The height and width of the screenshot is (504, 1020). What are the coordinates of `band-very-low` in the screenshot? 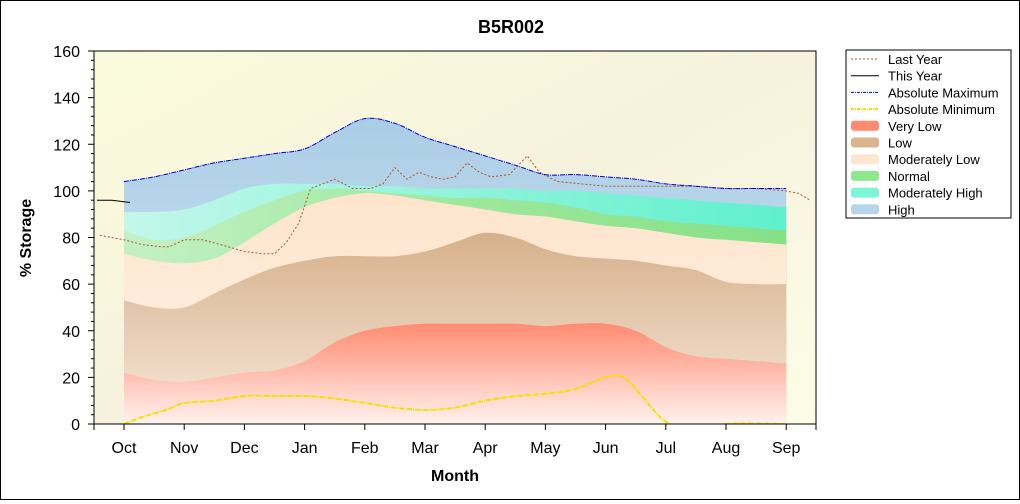 It's located at (455, 373).